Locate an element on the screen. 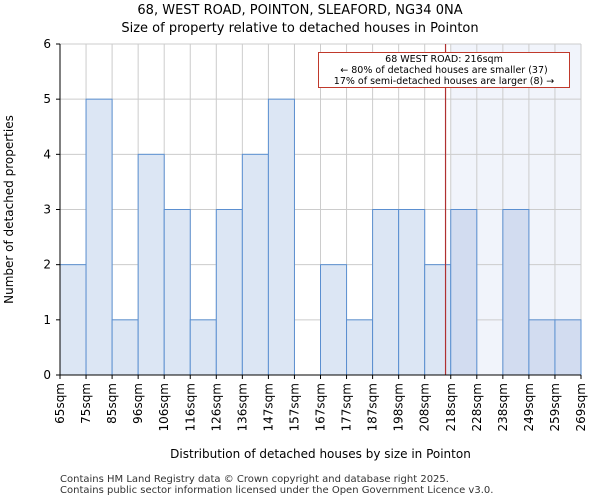 This screenshot has height=500, width=600. x-tick-label-17: 238sqm is located at coordinates (503, 407).